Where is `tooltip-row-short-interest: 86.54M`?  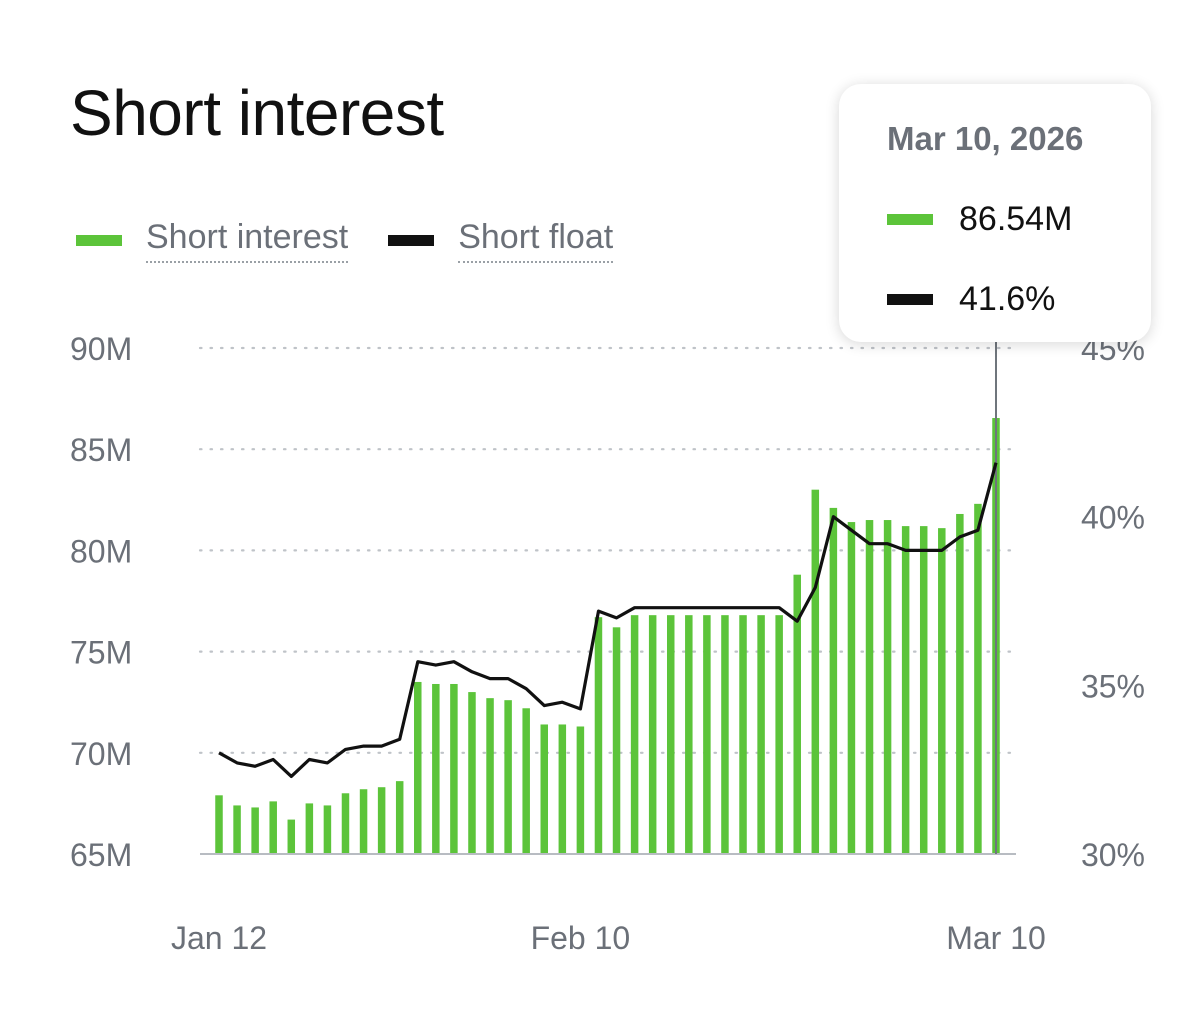
tooltip-row-short-interest: 86.54M is located at coordinates (979, 219).